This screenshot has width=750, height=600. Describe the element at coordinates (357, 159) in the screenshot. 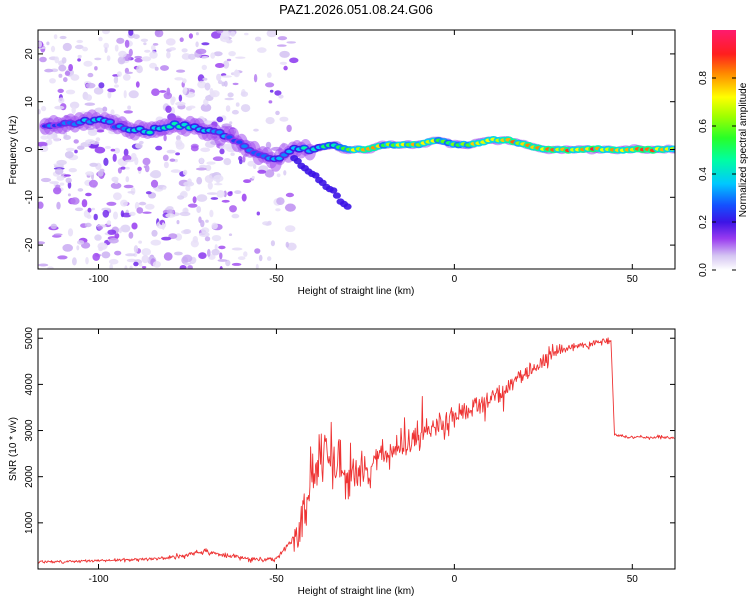

I see `spectrogram-ridge` at that location.